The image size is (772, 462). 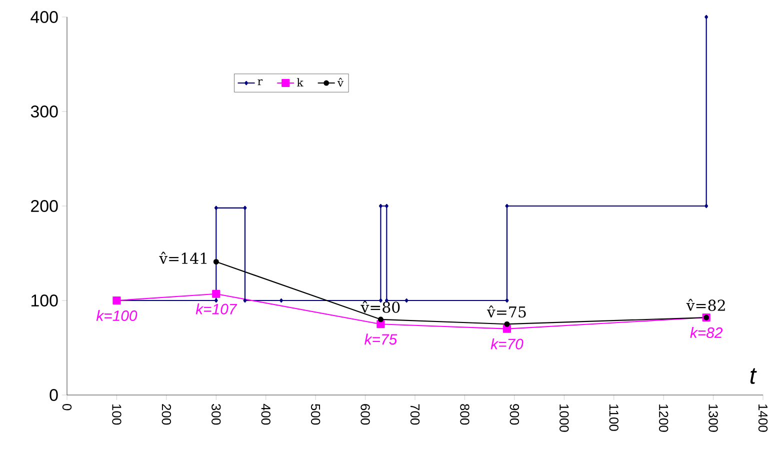 What do you see at coordinates (763, 418) in the screenshot?
I see `x-tick-label: 1400` at bounding box center [763, 418].